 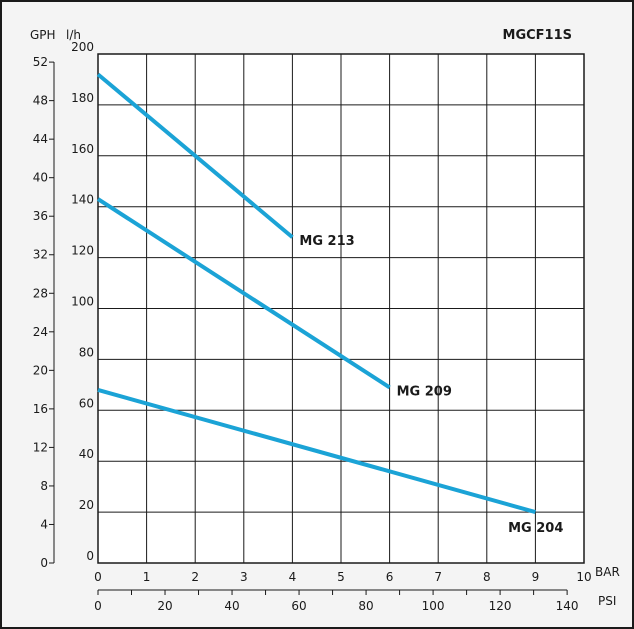 I want to click on gph-tick-label: 16, so click(x=40, y=409).